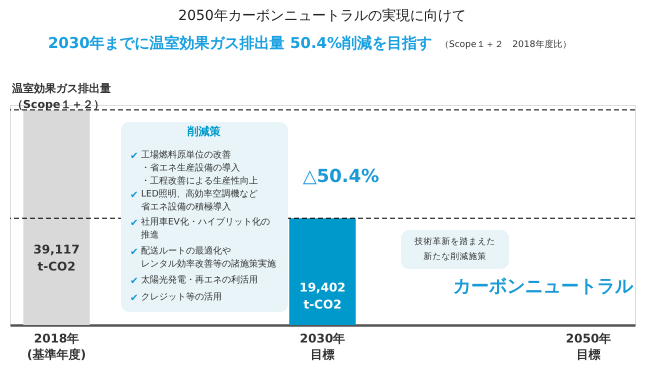  Describe the element at coordinates (506, 44) in the screenshot. I see `text: （Scope１＋２ 2018年度比）` at that location.